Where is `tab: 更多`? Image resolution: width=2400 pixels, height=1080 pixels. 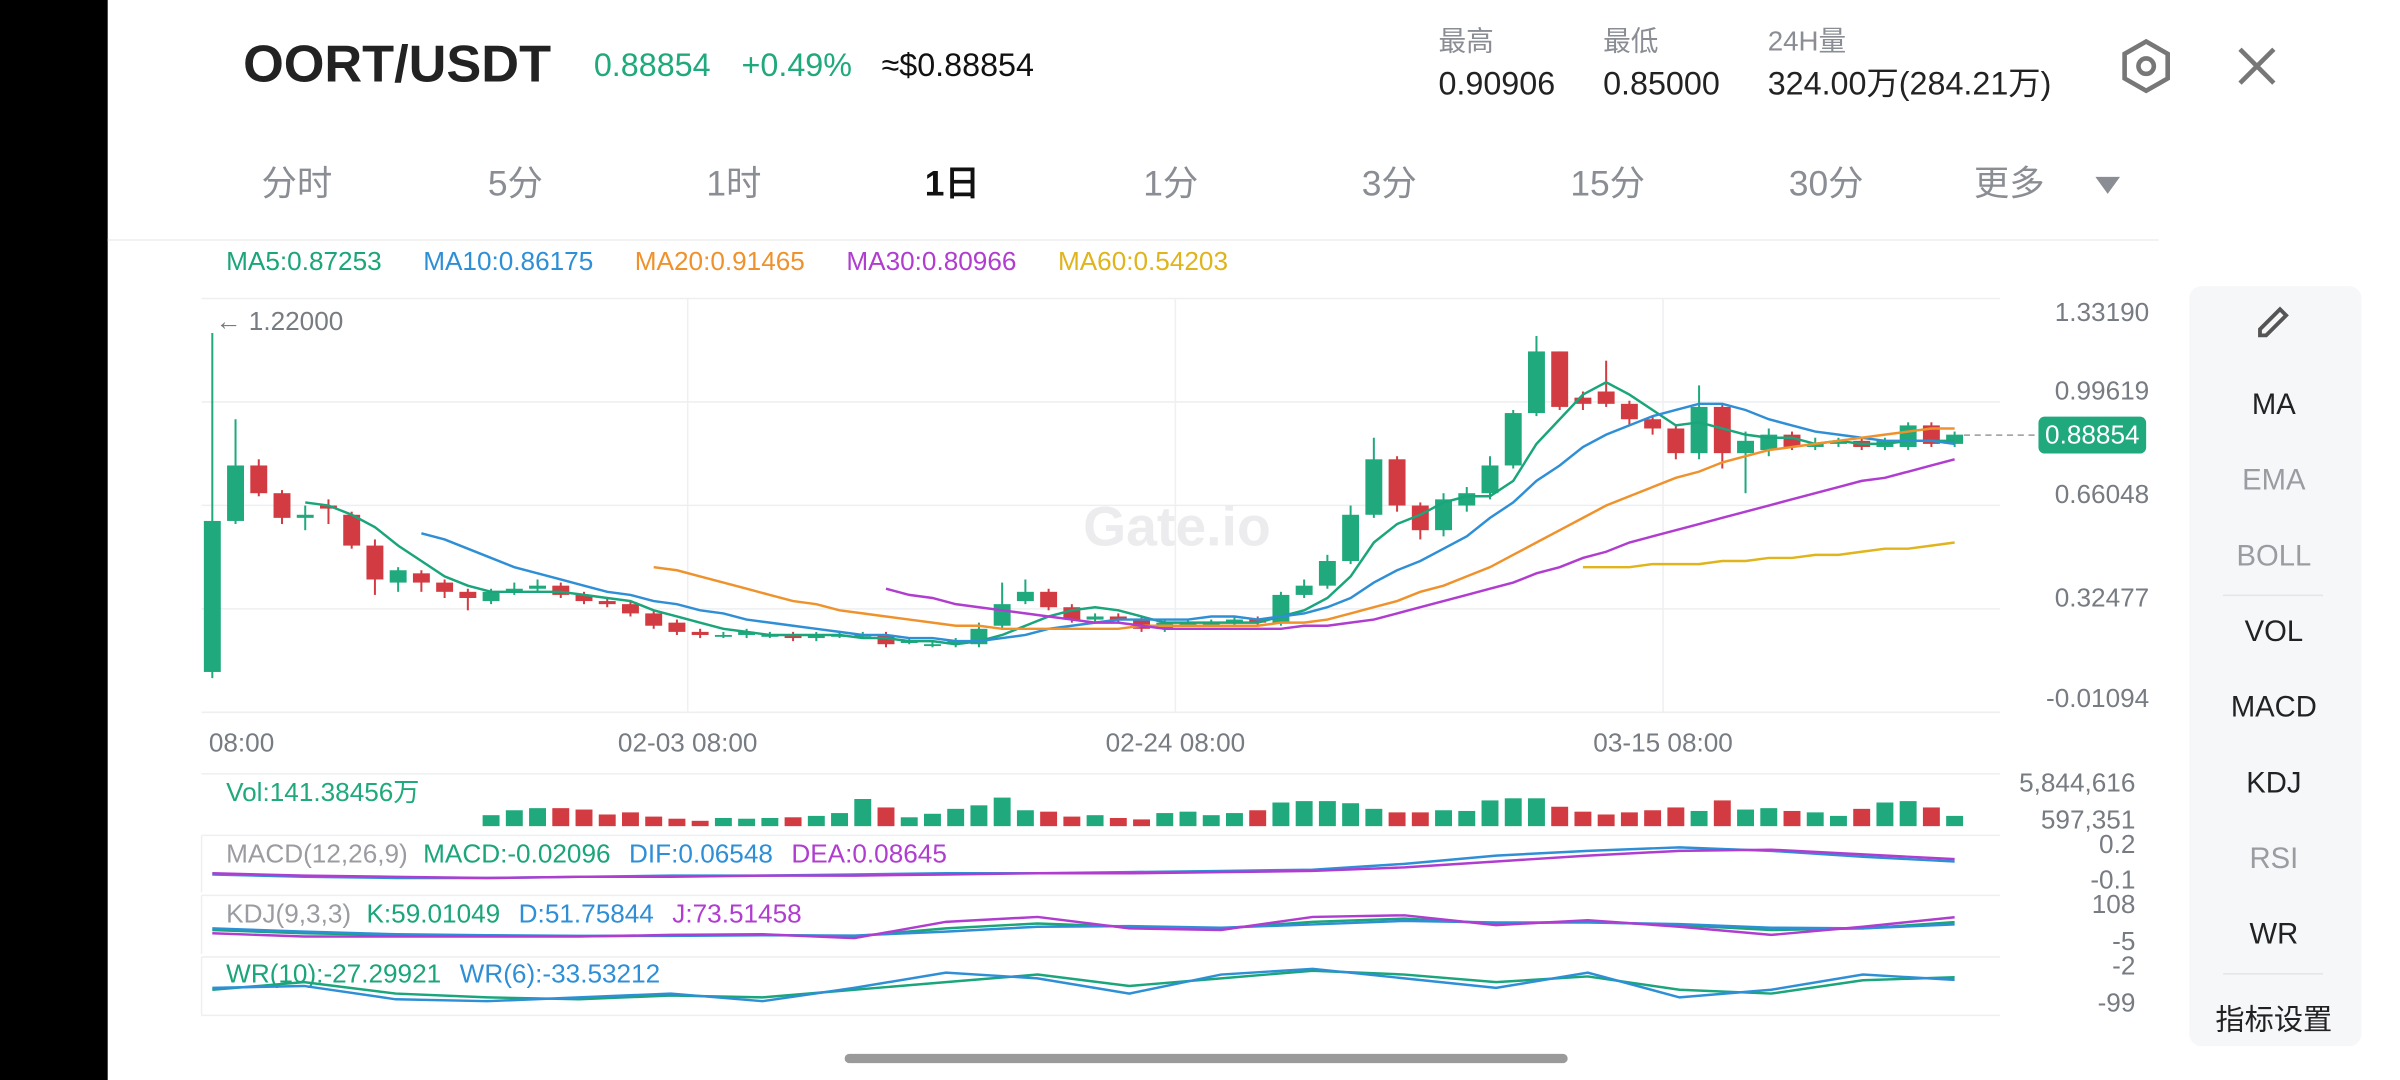
tab: 更多 is located at coordinates (2009, 183).